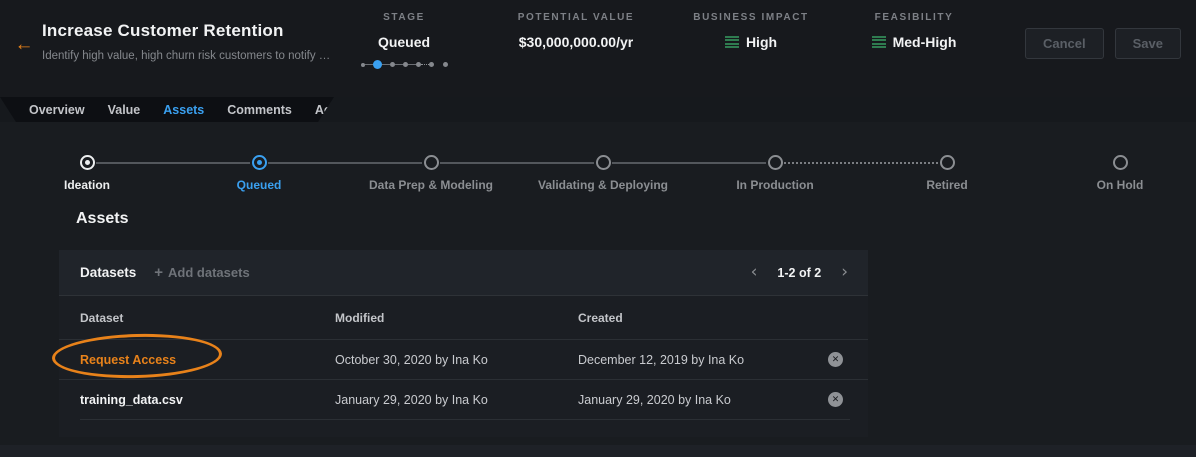 This screenshot has height=457, width=1196. What do you see at coordinates (259, 185) in the screenshot?
I see `step-queued-label: Queued` at bounding box center [259, 185].